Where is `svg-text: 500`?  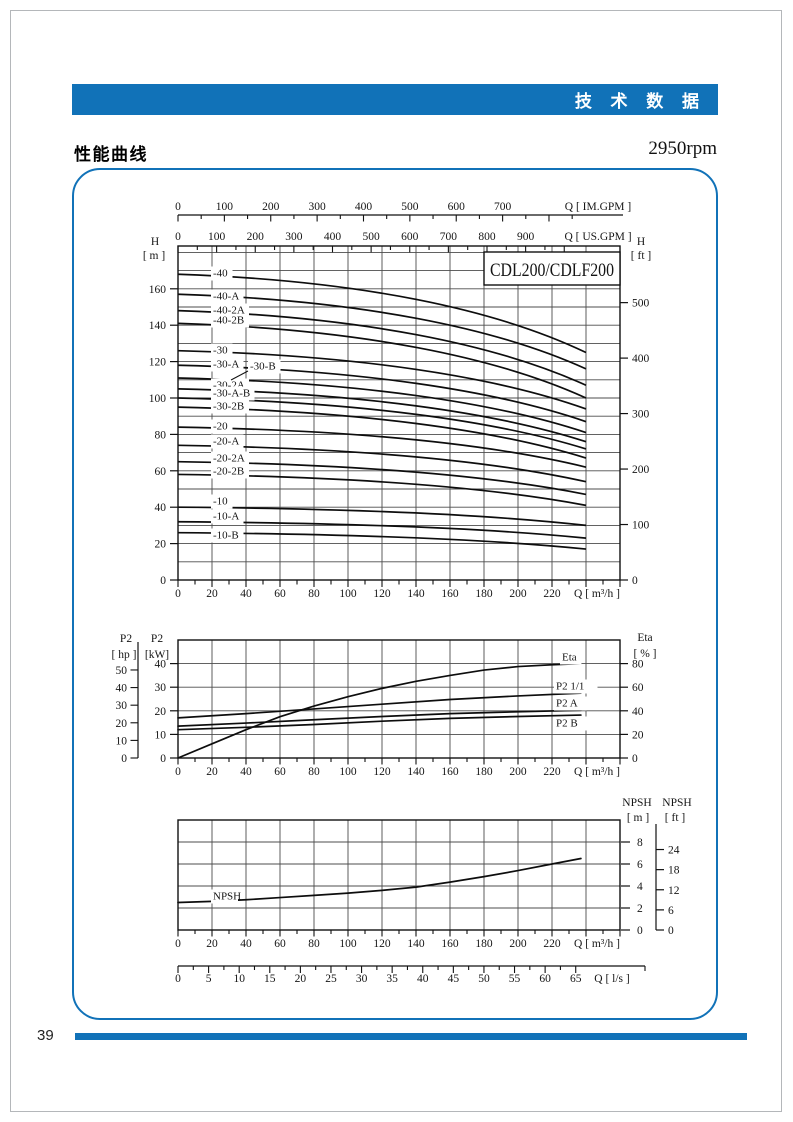 svg-text: 500 is located at coordinates (372, 237).